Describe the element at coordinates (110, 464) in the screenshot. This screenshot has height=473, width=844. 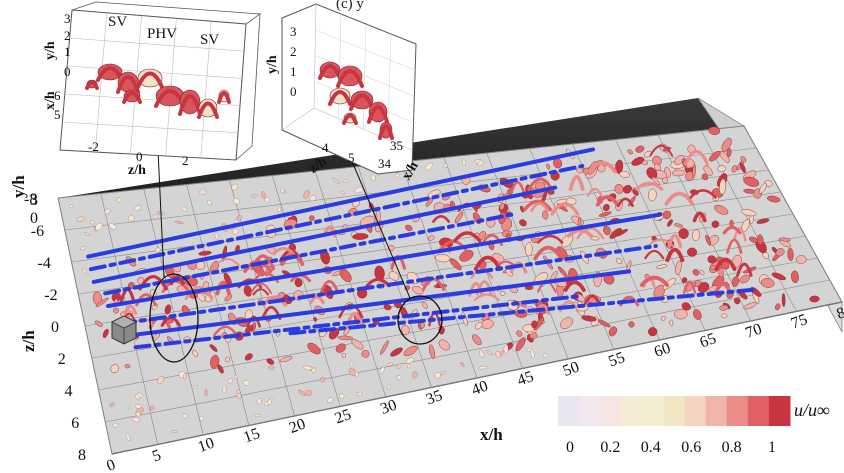
I see `main-x-tick: 0` at that location.